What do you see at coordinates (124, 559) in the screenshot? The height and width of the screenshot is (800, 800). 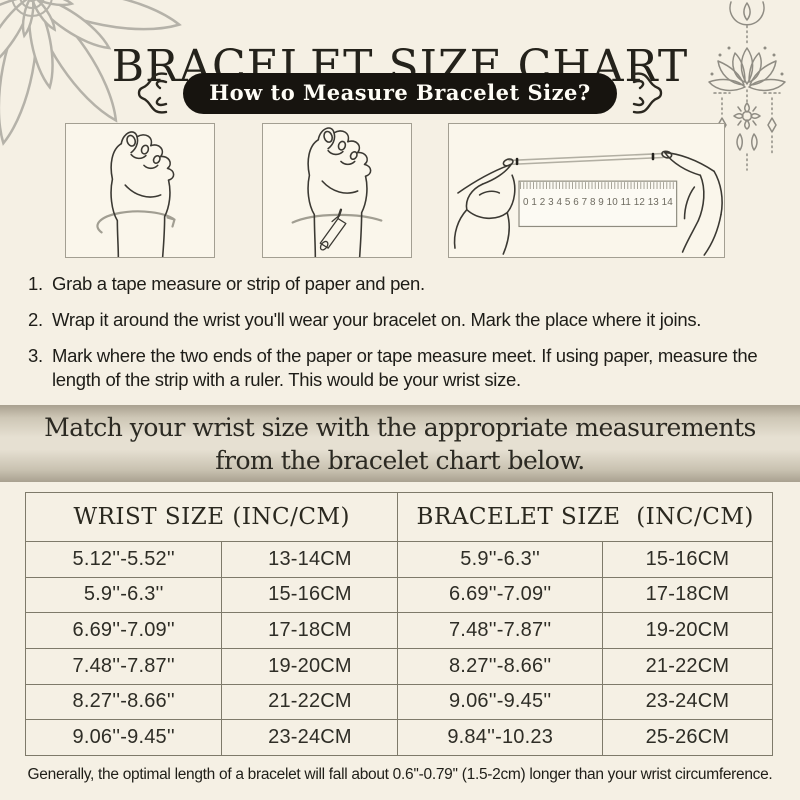 I see `table-cell: 5.12''-5.52''` at bounding box center [124, 559].